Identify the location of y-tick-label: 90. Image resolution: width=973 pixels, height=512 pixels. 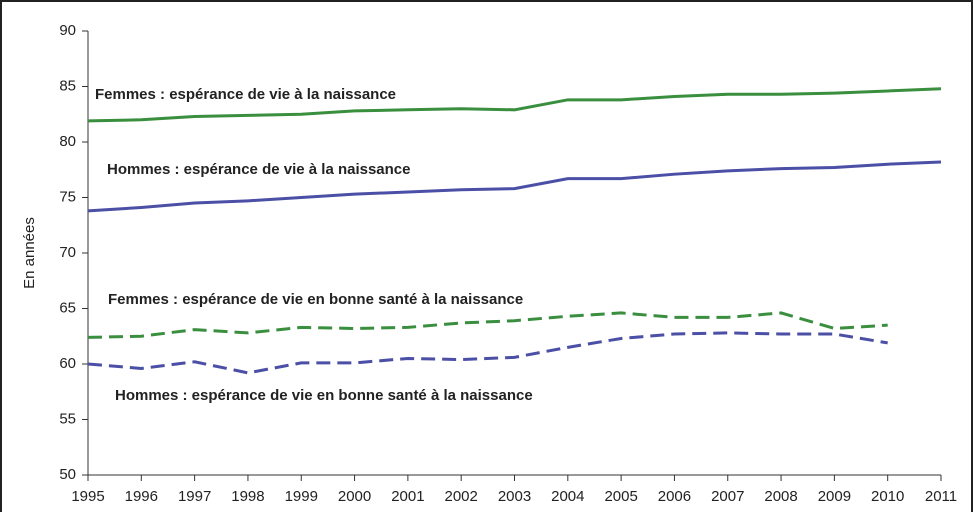
(67, 30).